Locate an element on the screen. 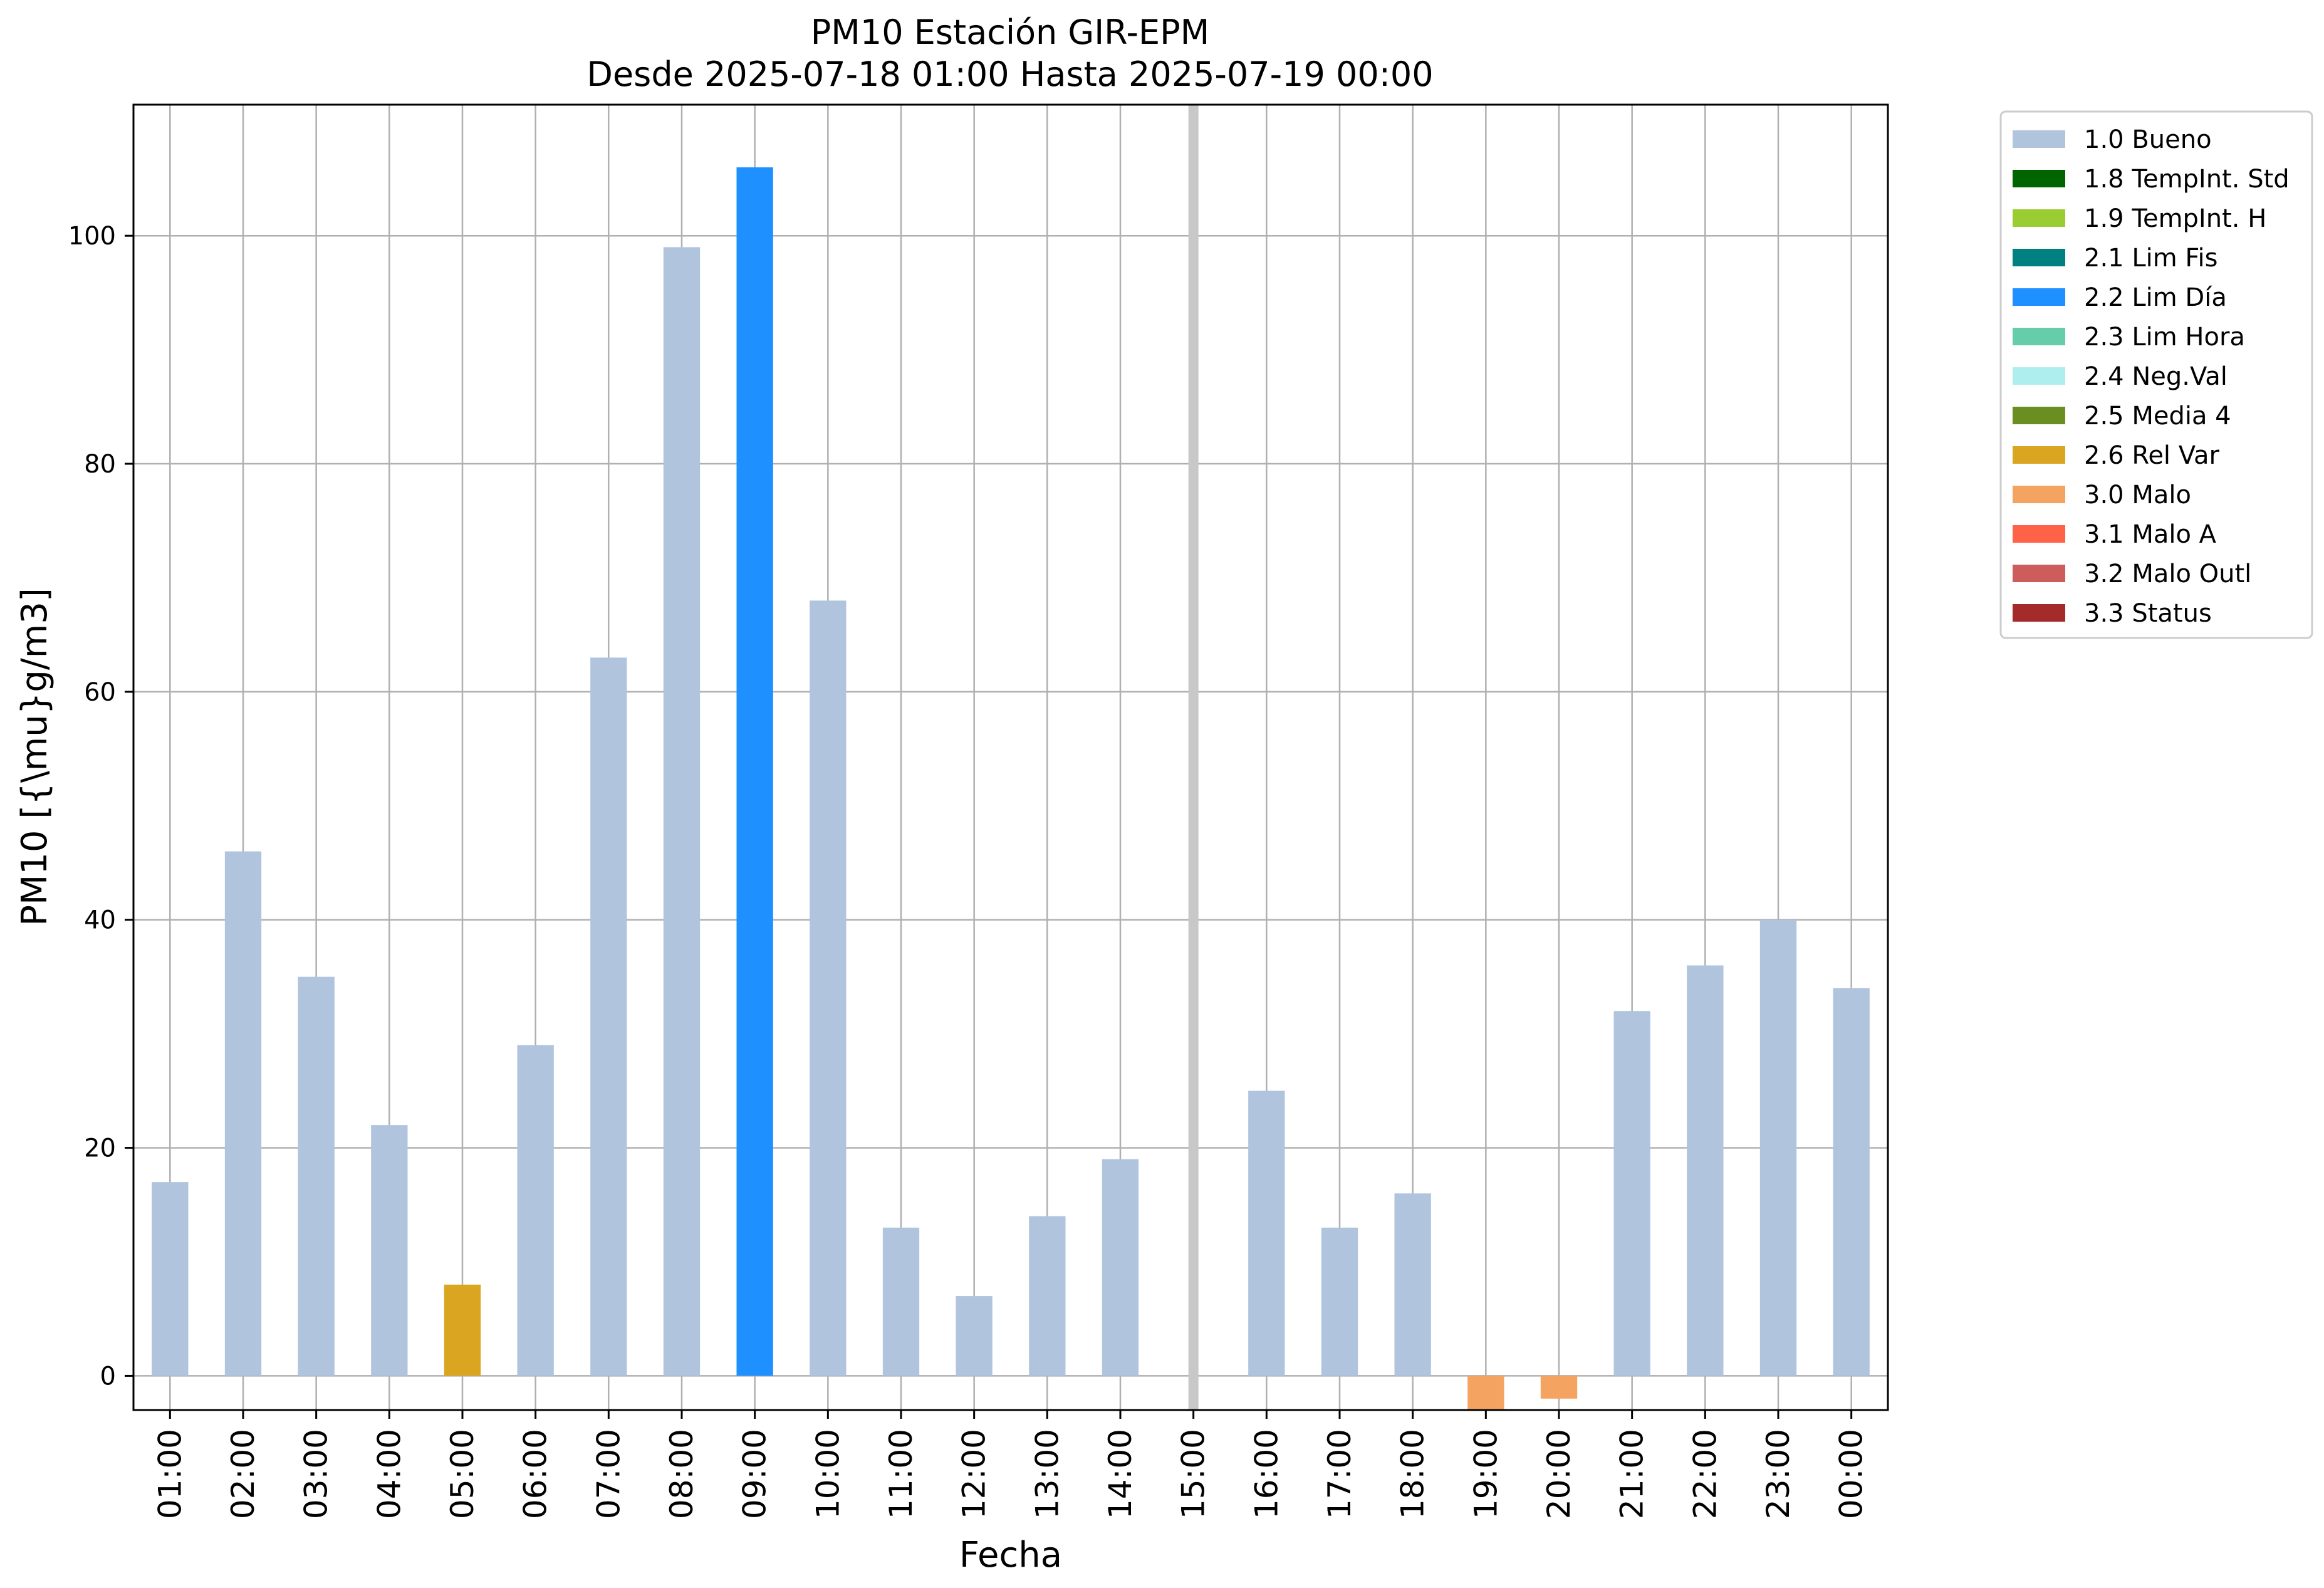 The width and height of the screenshot is (2324, 1588). x-tick-label: 07:00 is located at coordinates (608, 1474).